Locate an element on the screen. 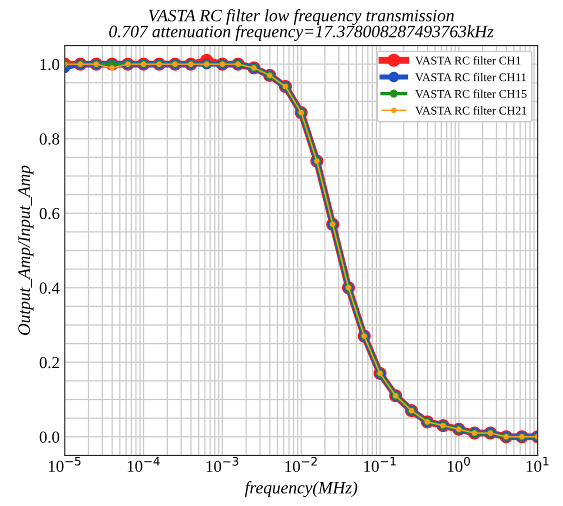 Image resolution: width=563 pixels, height=506 pixels. y-tick-label: 0.6 is located at coordinates (50, 214).